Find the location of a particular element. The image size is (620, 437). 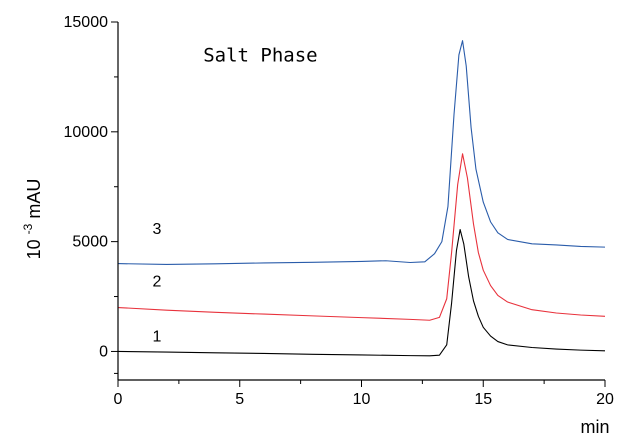

y-axis-label: 10 -3 mAU is located at coordinates (32, 219).